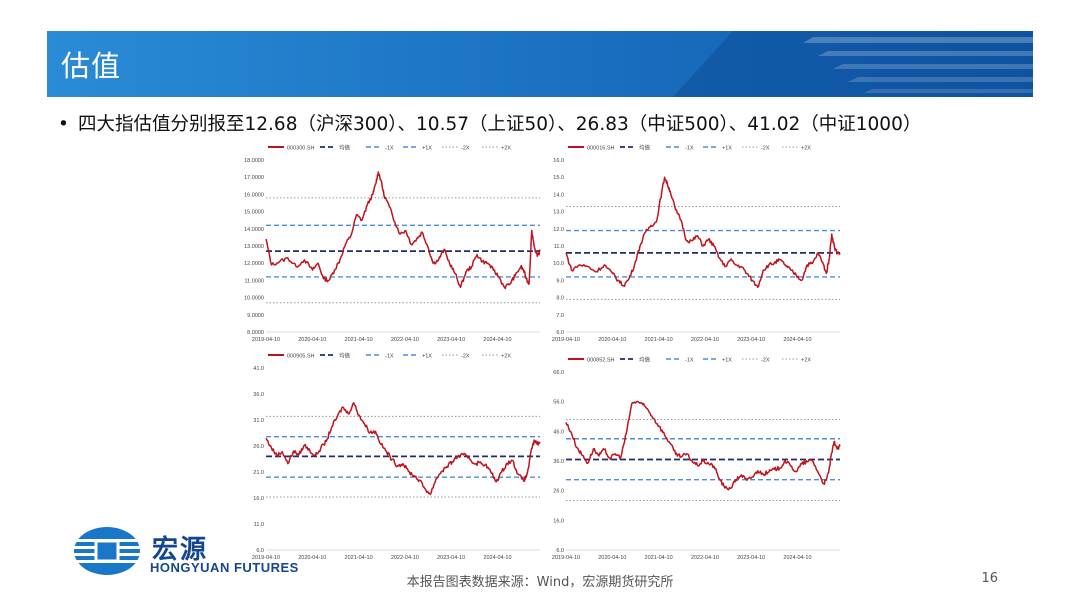 Image resolution: width=1080 pixels, height=608 pixels. What do you see at coordinates (558, 373) in the screenshot?
I see `y-tick-label: 66.0` at bounding box center [558, 373].